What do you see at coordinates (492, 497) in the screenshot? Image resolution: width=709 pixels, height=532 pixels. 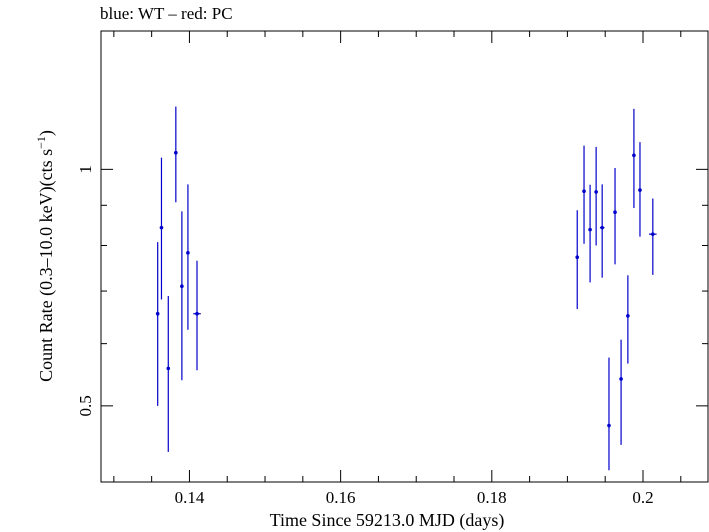 I see `x-tick-label: 0.18` at bounding box center [492, 497].